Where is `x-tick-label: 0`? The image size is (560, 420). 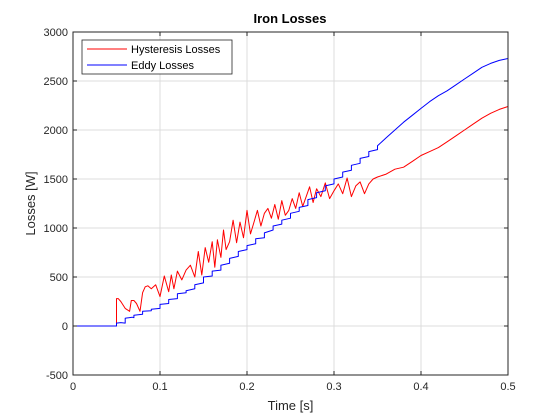 x-tick-label: 0 is located at coordinates (73, 387).